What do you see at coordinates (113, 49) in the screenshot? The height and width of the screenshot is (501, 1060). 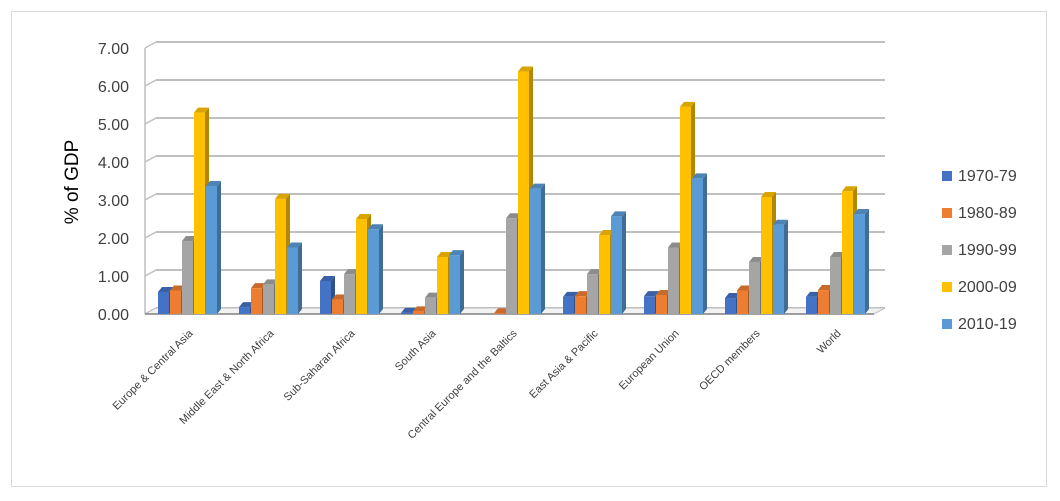 I see `y-tick-label: 7.00` at bounding box center [113, 49].